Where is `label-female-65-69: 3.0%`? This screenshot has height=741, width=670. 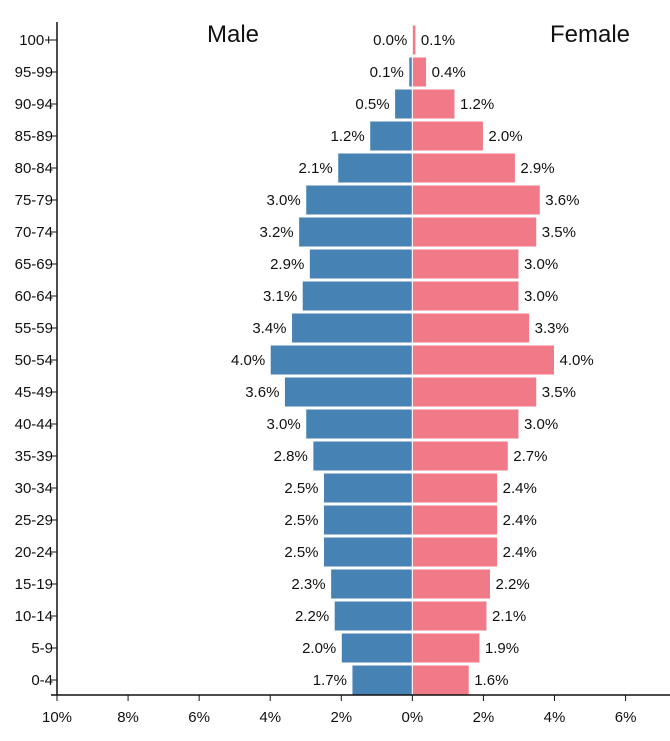
label-female-65-69: 3.0% is located at coordinates (541, 264).